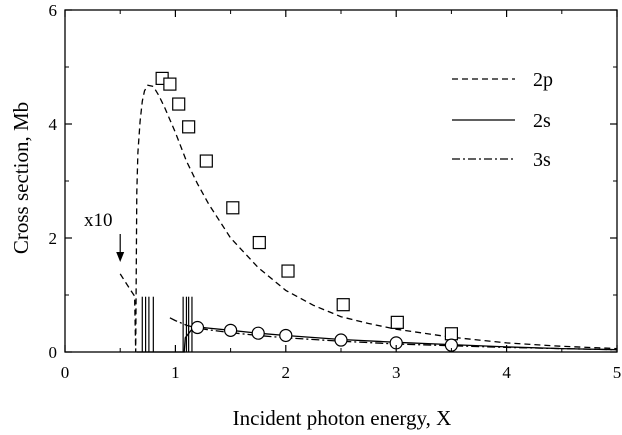 The height and width of the screenshot is (435, 622). I want to click on series-3s-line, so click(393, 334).